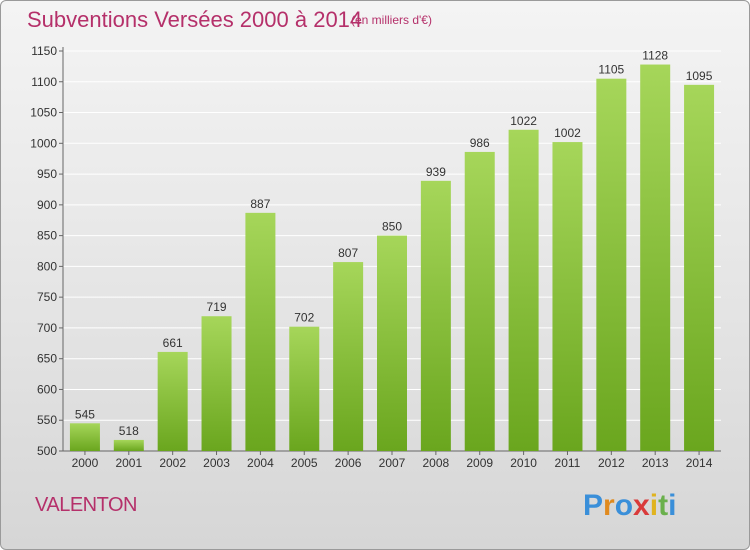  Describe the element at coordinates (611, 70) in the screenshot. I see `bar-value-label: 1105` at that location.